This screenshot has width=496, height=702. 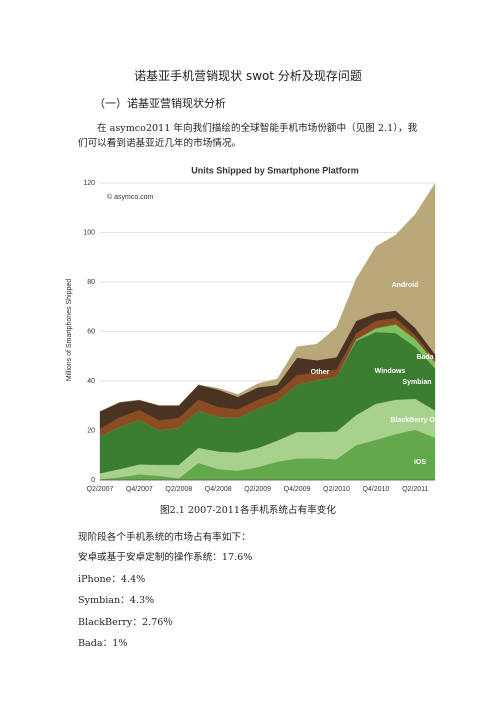 What do you see at coordinates (336, 489) in the screenshot?
I see `x-tick-label: Q2/2010` at bounding box center [336, 489].